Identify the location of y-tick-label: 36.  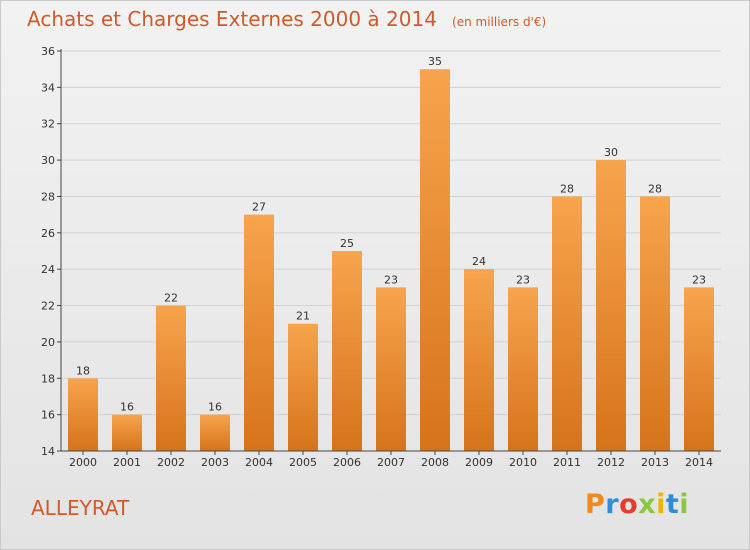
(48, 51).